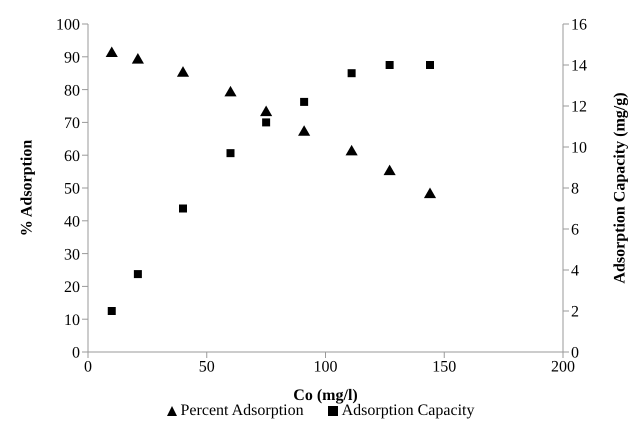 The width and height of the screenshot is (633, 428). I want to click on x-axis-title: Co (mg/l), so click(325, 395).